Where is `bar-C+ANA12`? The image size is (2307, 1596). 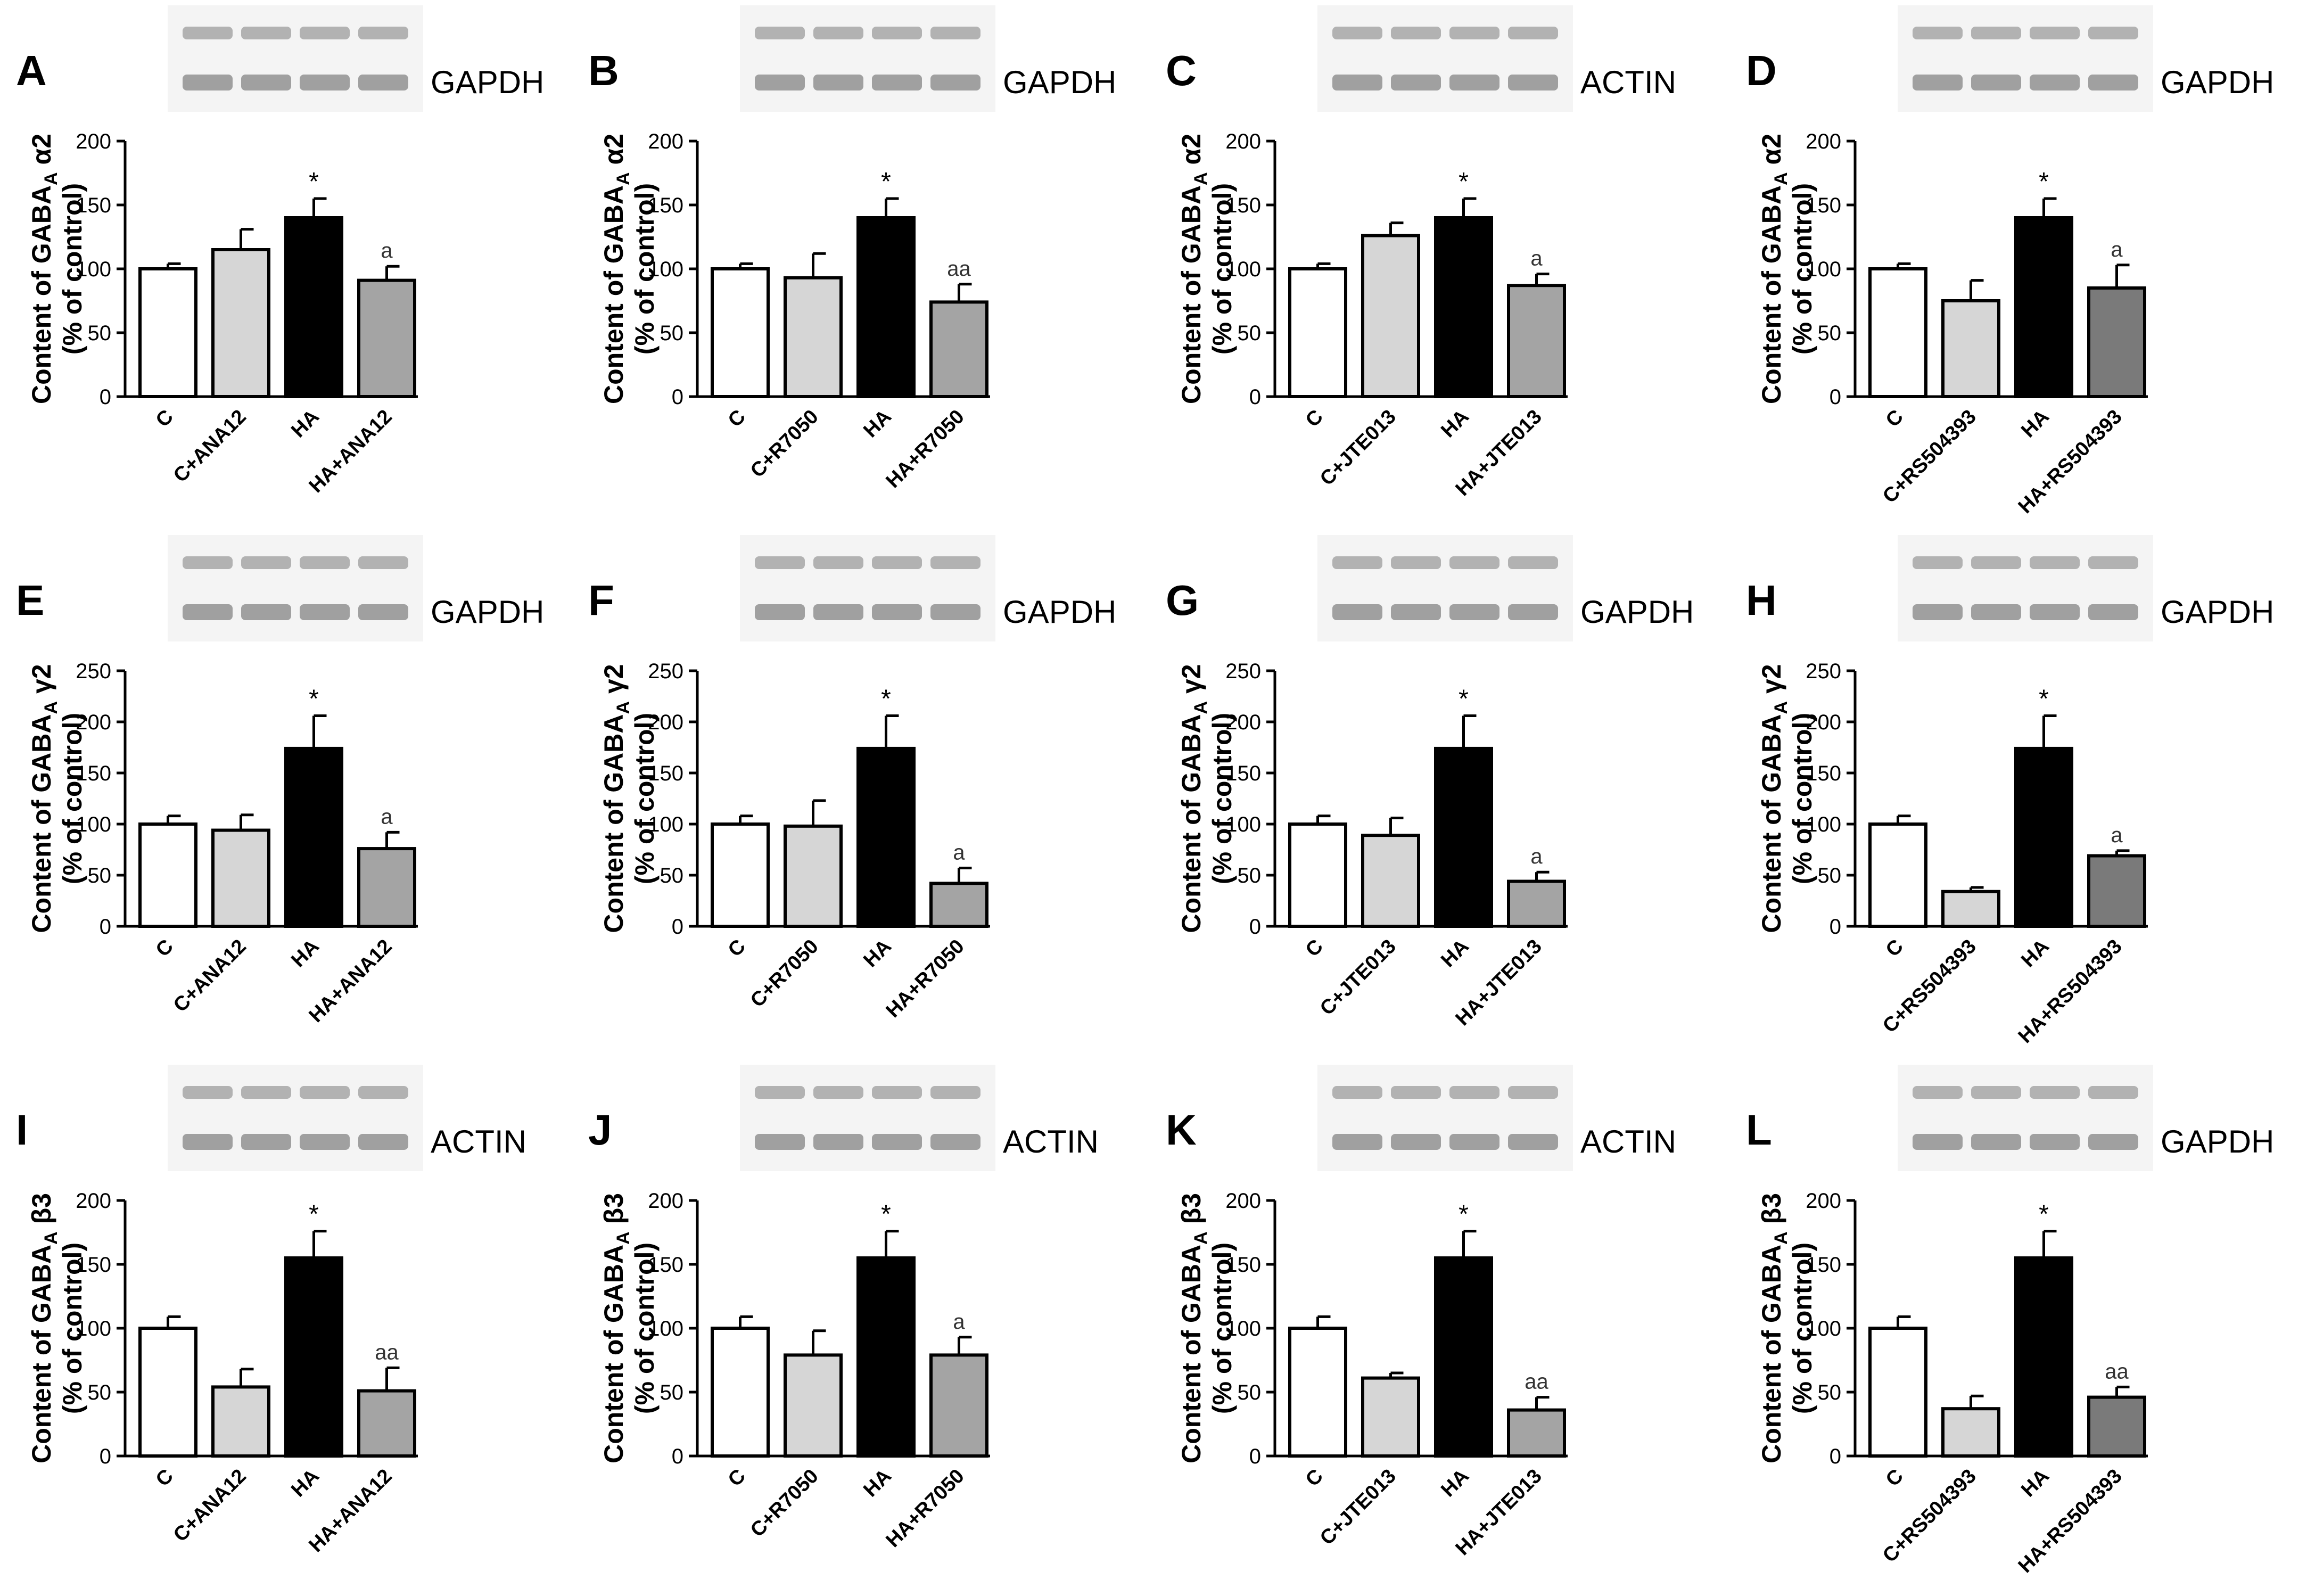
bar-C+ANA12 is located at coordinates (240, 878).